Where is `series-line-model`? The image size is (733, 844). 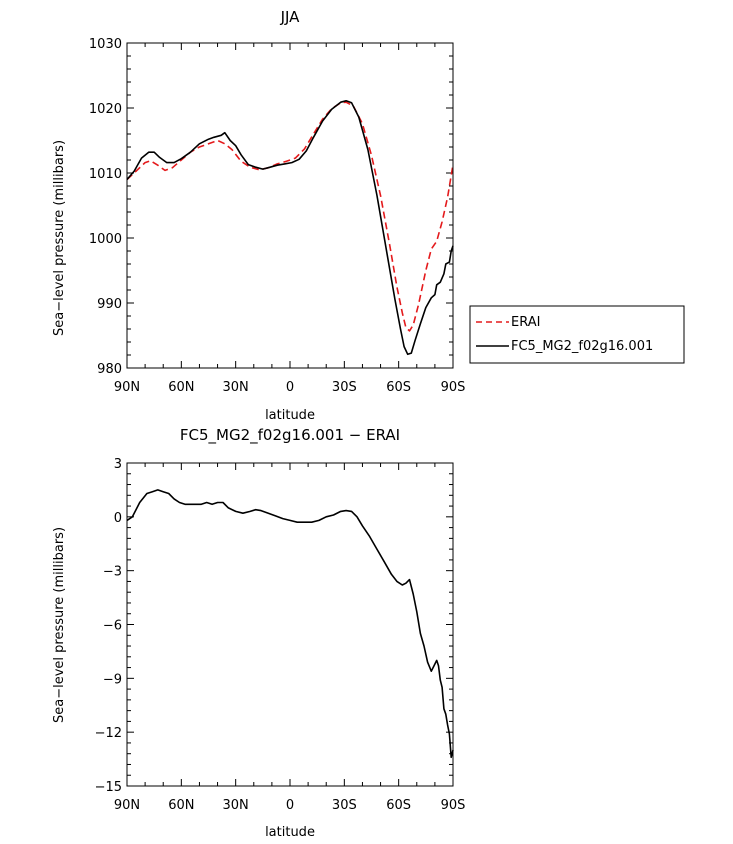
series-line-model is located at coordinates (290, 228).